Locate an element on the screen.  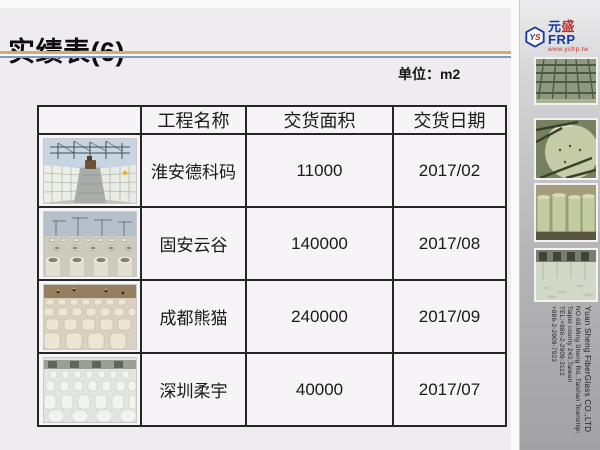
ys-hexagon-icon: YS is located at coordinates (535, 37).